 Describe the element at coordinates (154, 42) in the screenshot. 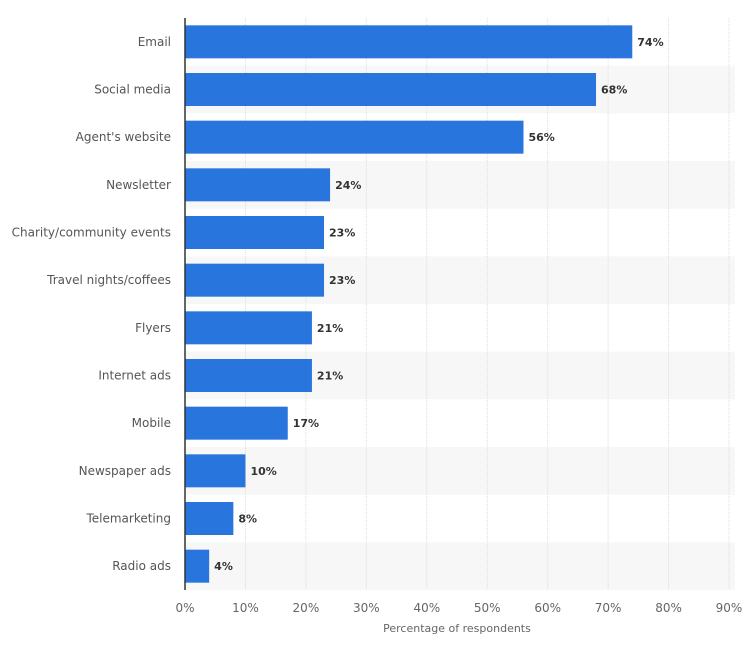

I see `category-label: Email` at that location.